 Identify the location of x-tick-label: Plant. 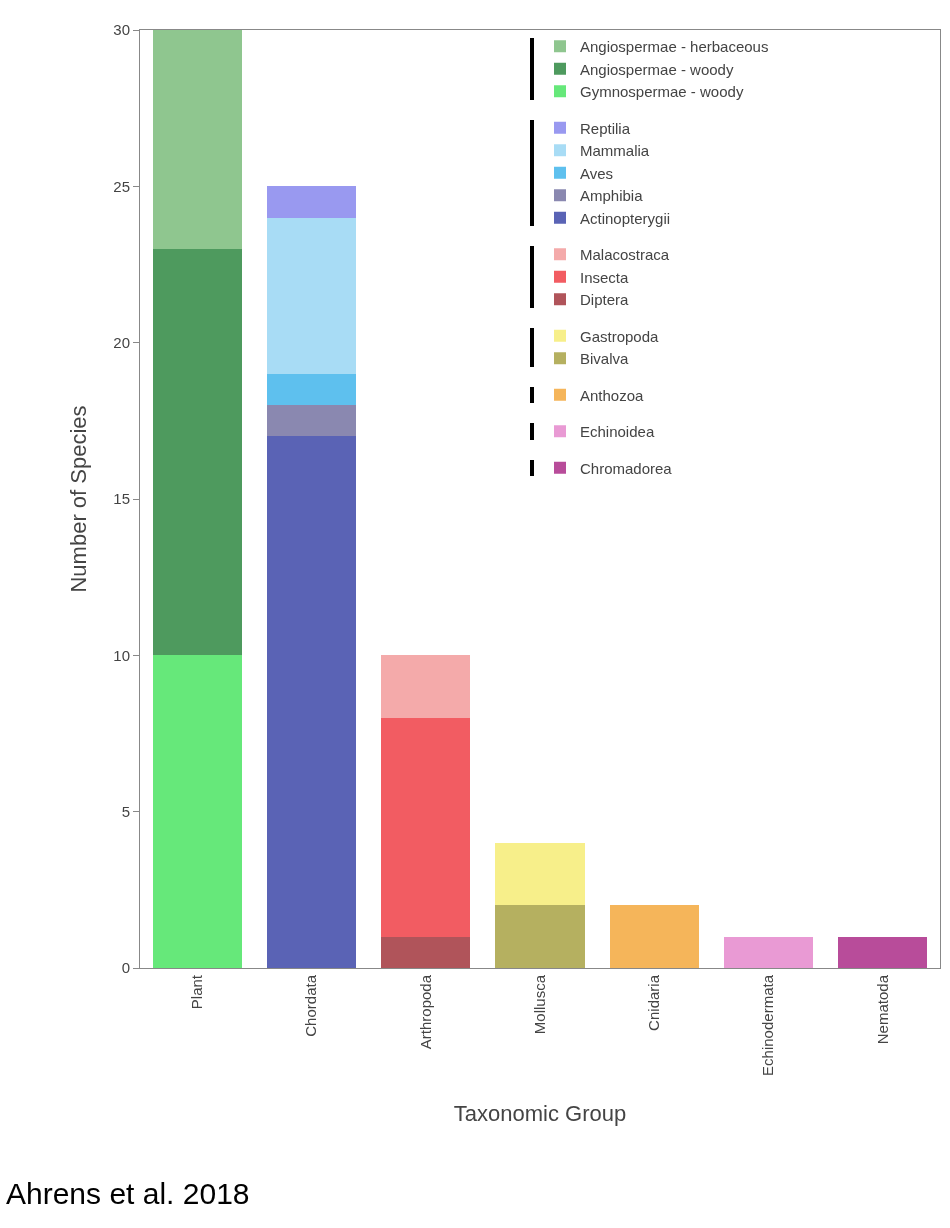
(197, 992).